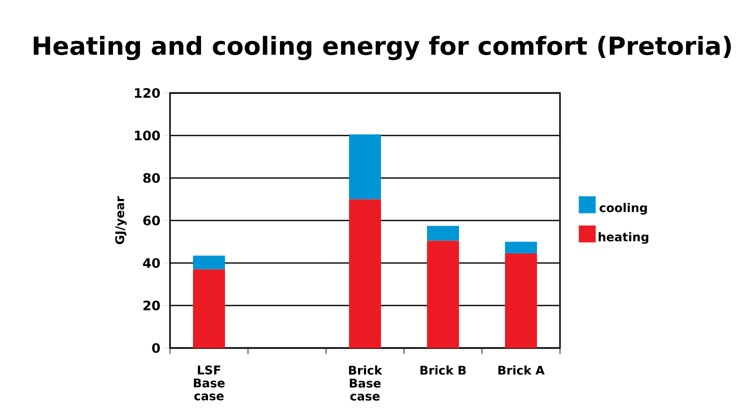  I want to click on y-axis-title: GJ/year, so click(121, 220).